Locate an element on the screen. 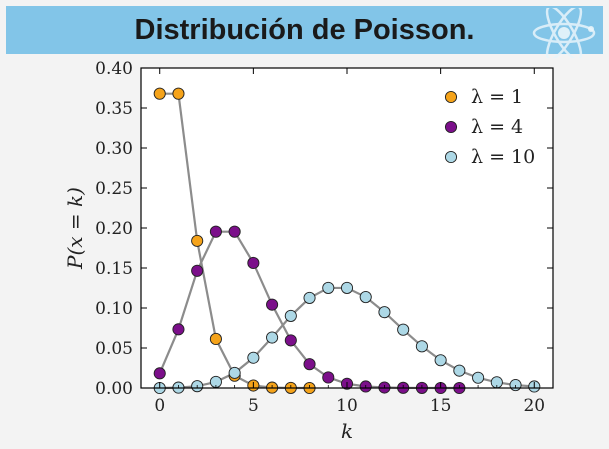  y-tick-label: 0.25 is located at coordinates (114, 189).